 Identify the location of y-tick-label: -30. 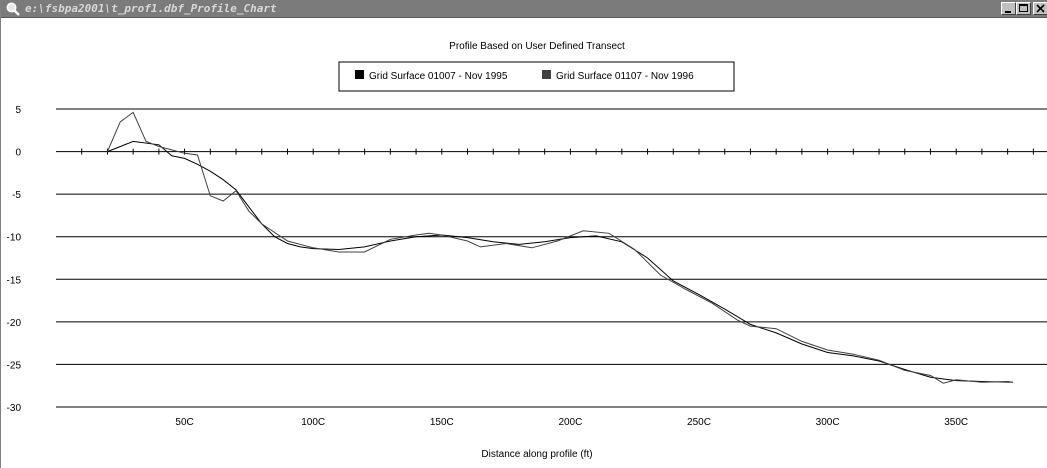
(14, 408).